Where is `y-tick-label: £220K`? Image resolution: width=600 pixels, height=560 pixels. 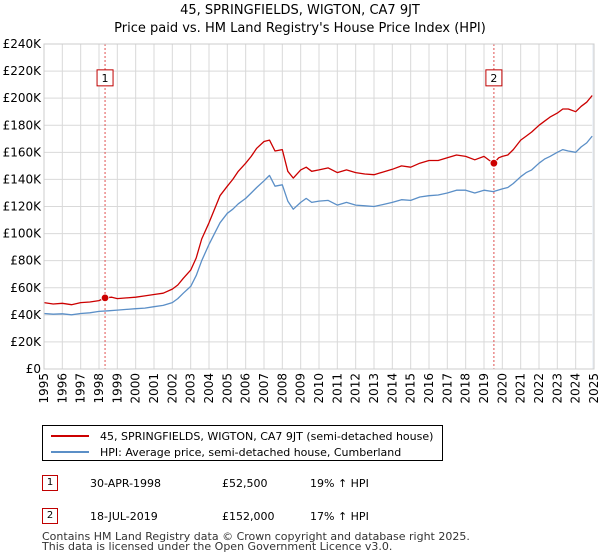 y-tick-label: £220K is located at coordinates (23, 71).